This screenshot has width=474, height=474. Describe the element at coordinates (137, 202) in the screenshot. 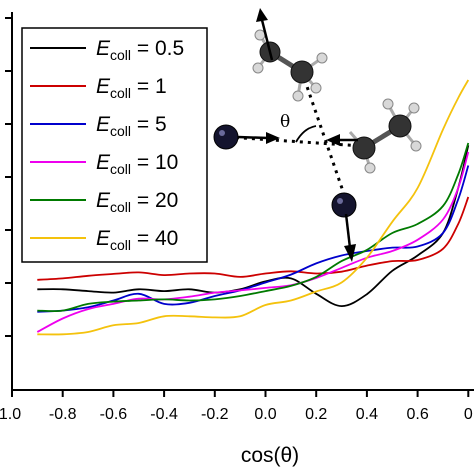

I see `legend-label: Ecoll = 20` at that location.